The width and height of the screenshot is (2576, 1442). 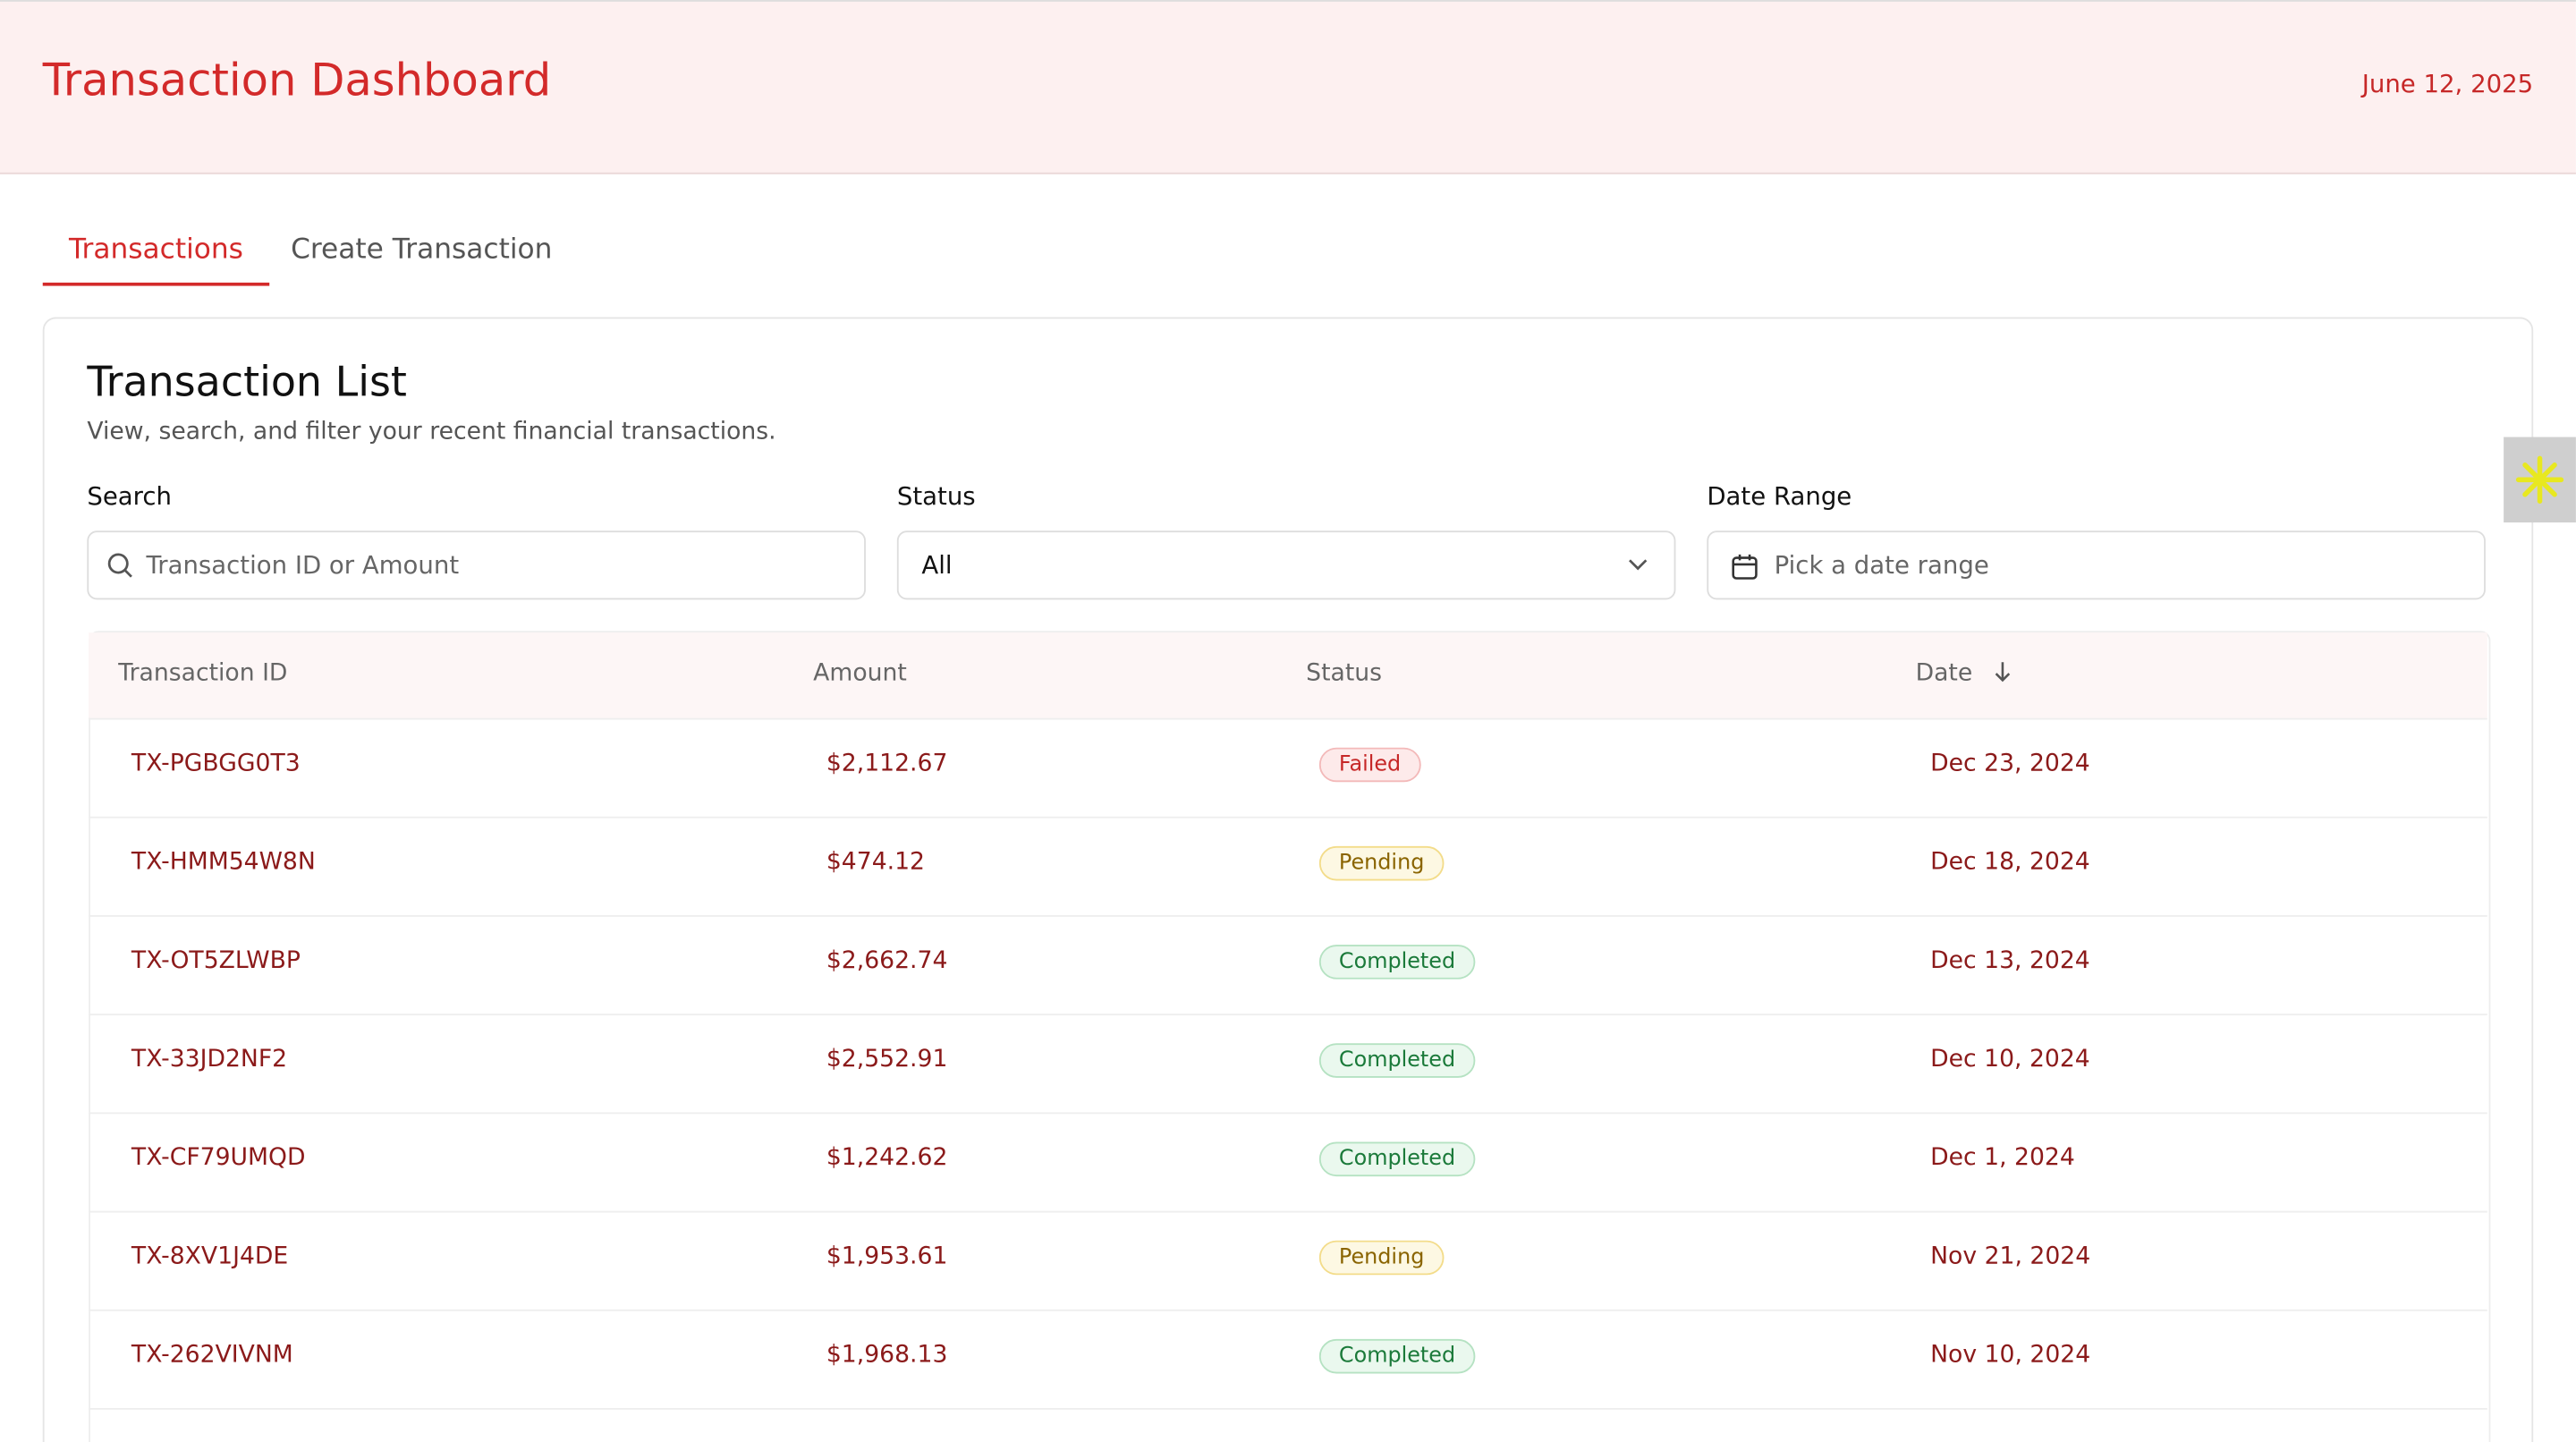 What do you see at coordinates (119, 565) in the screenshot?
I see `search-icon` at bounding box center [119, 565].